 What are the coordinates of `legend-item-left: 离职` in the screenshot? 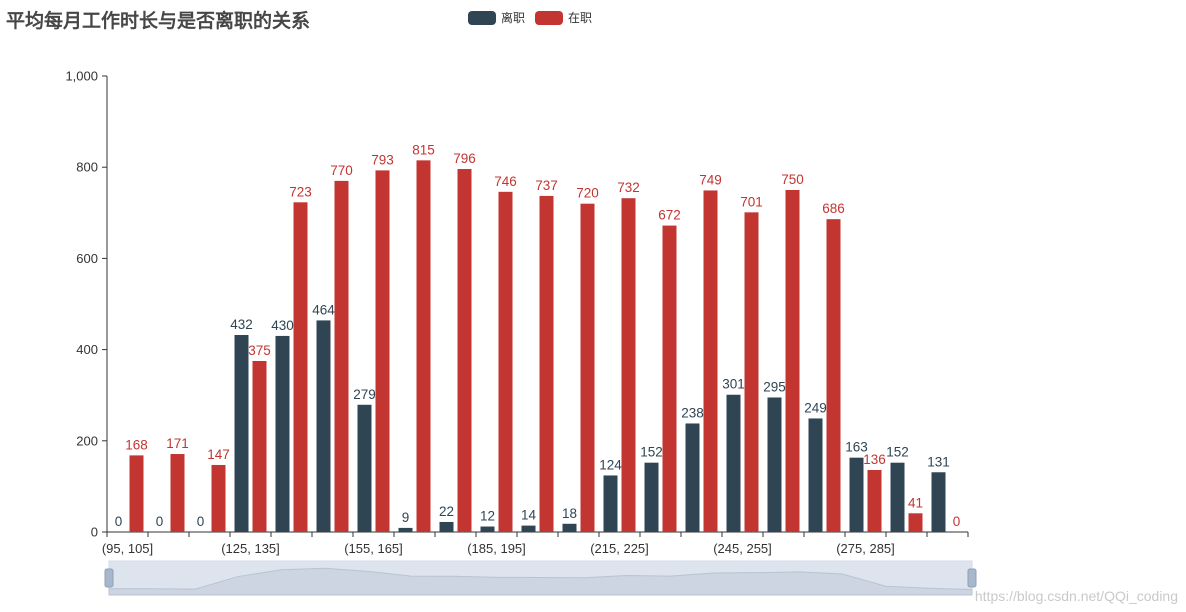 It's located at (496, 17).